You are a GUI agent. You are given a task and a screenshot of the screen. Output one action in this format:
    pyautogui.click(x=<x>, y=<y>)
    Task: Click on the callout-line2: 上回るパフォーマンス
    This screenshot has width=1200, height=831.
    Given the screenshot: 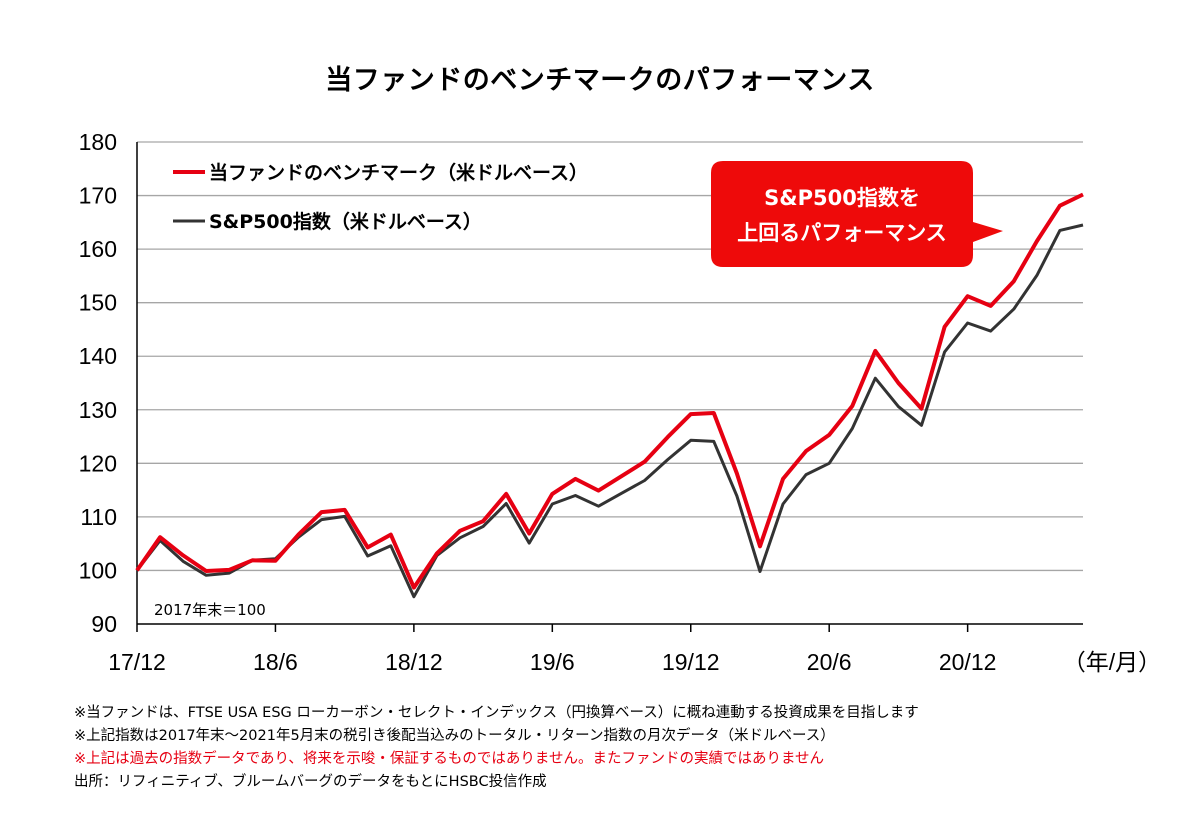 What is the action you would take?
    pyautogui.click(x=842, y=233)
    